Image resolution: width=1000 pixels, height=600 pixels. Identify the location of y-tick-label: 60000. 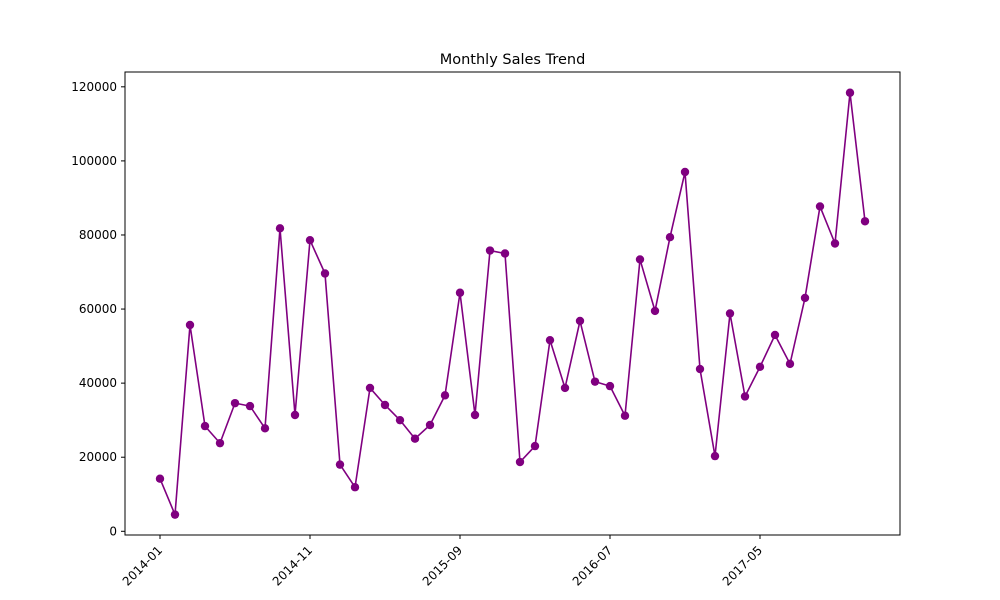
(98, 309).